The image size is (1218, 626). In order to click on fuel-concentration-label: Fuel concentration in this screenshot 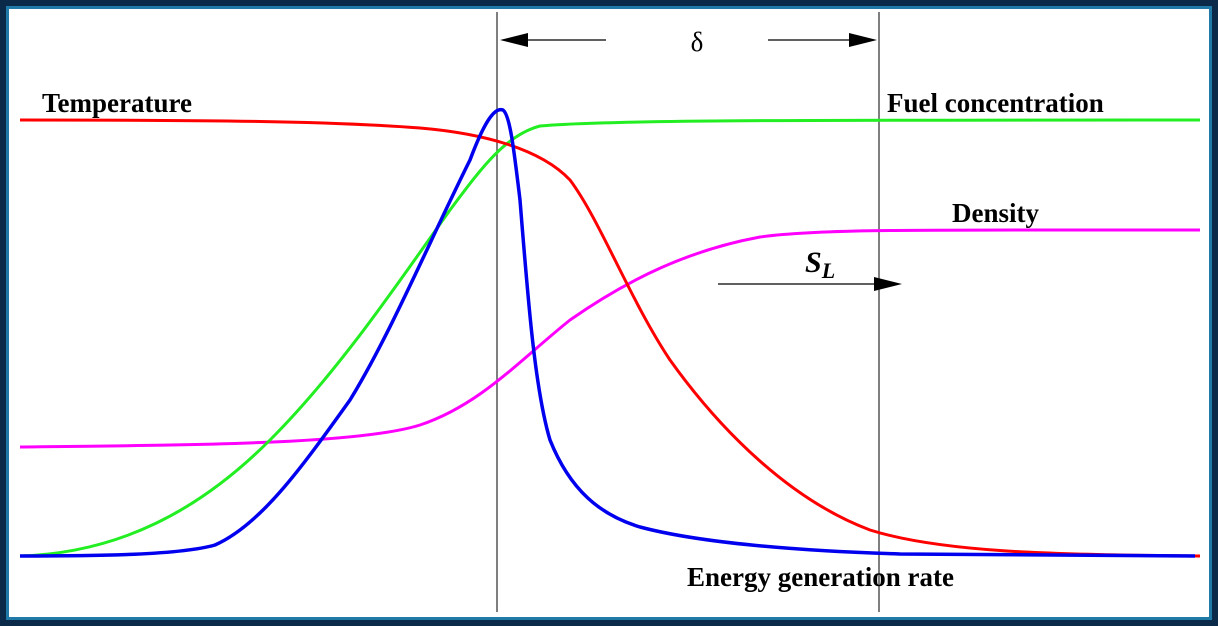, I will do `click(995, 103)`.